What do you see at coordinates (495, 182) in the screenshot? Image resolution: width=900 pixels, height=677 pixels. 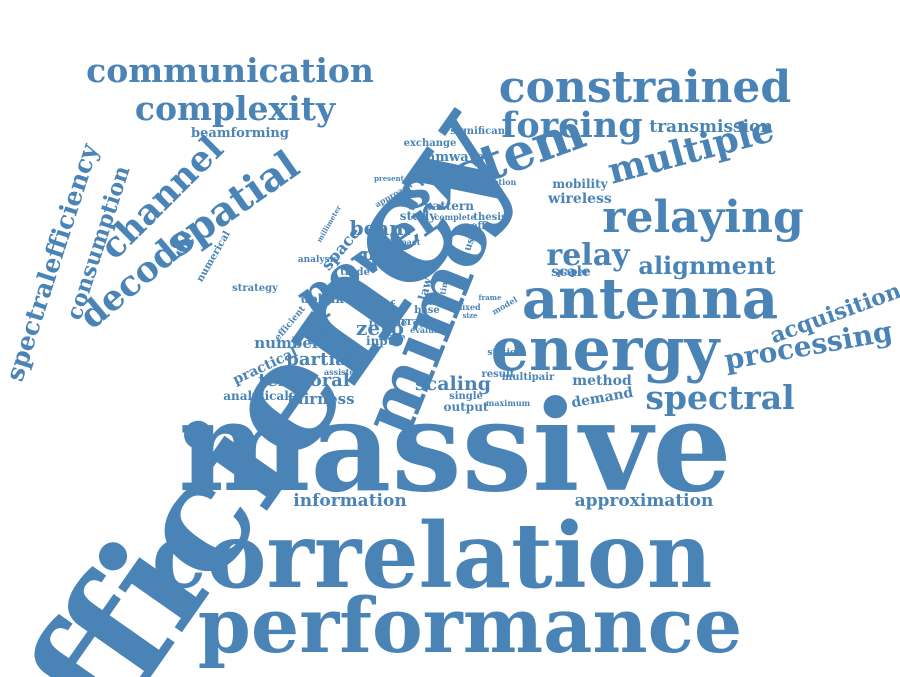 I see `word-reception: reception` at bounding box center [495, 182].